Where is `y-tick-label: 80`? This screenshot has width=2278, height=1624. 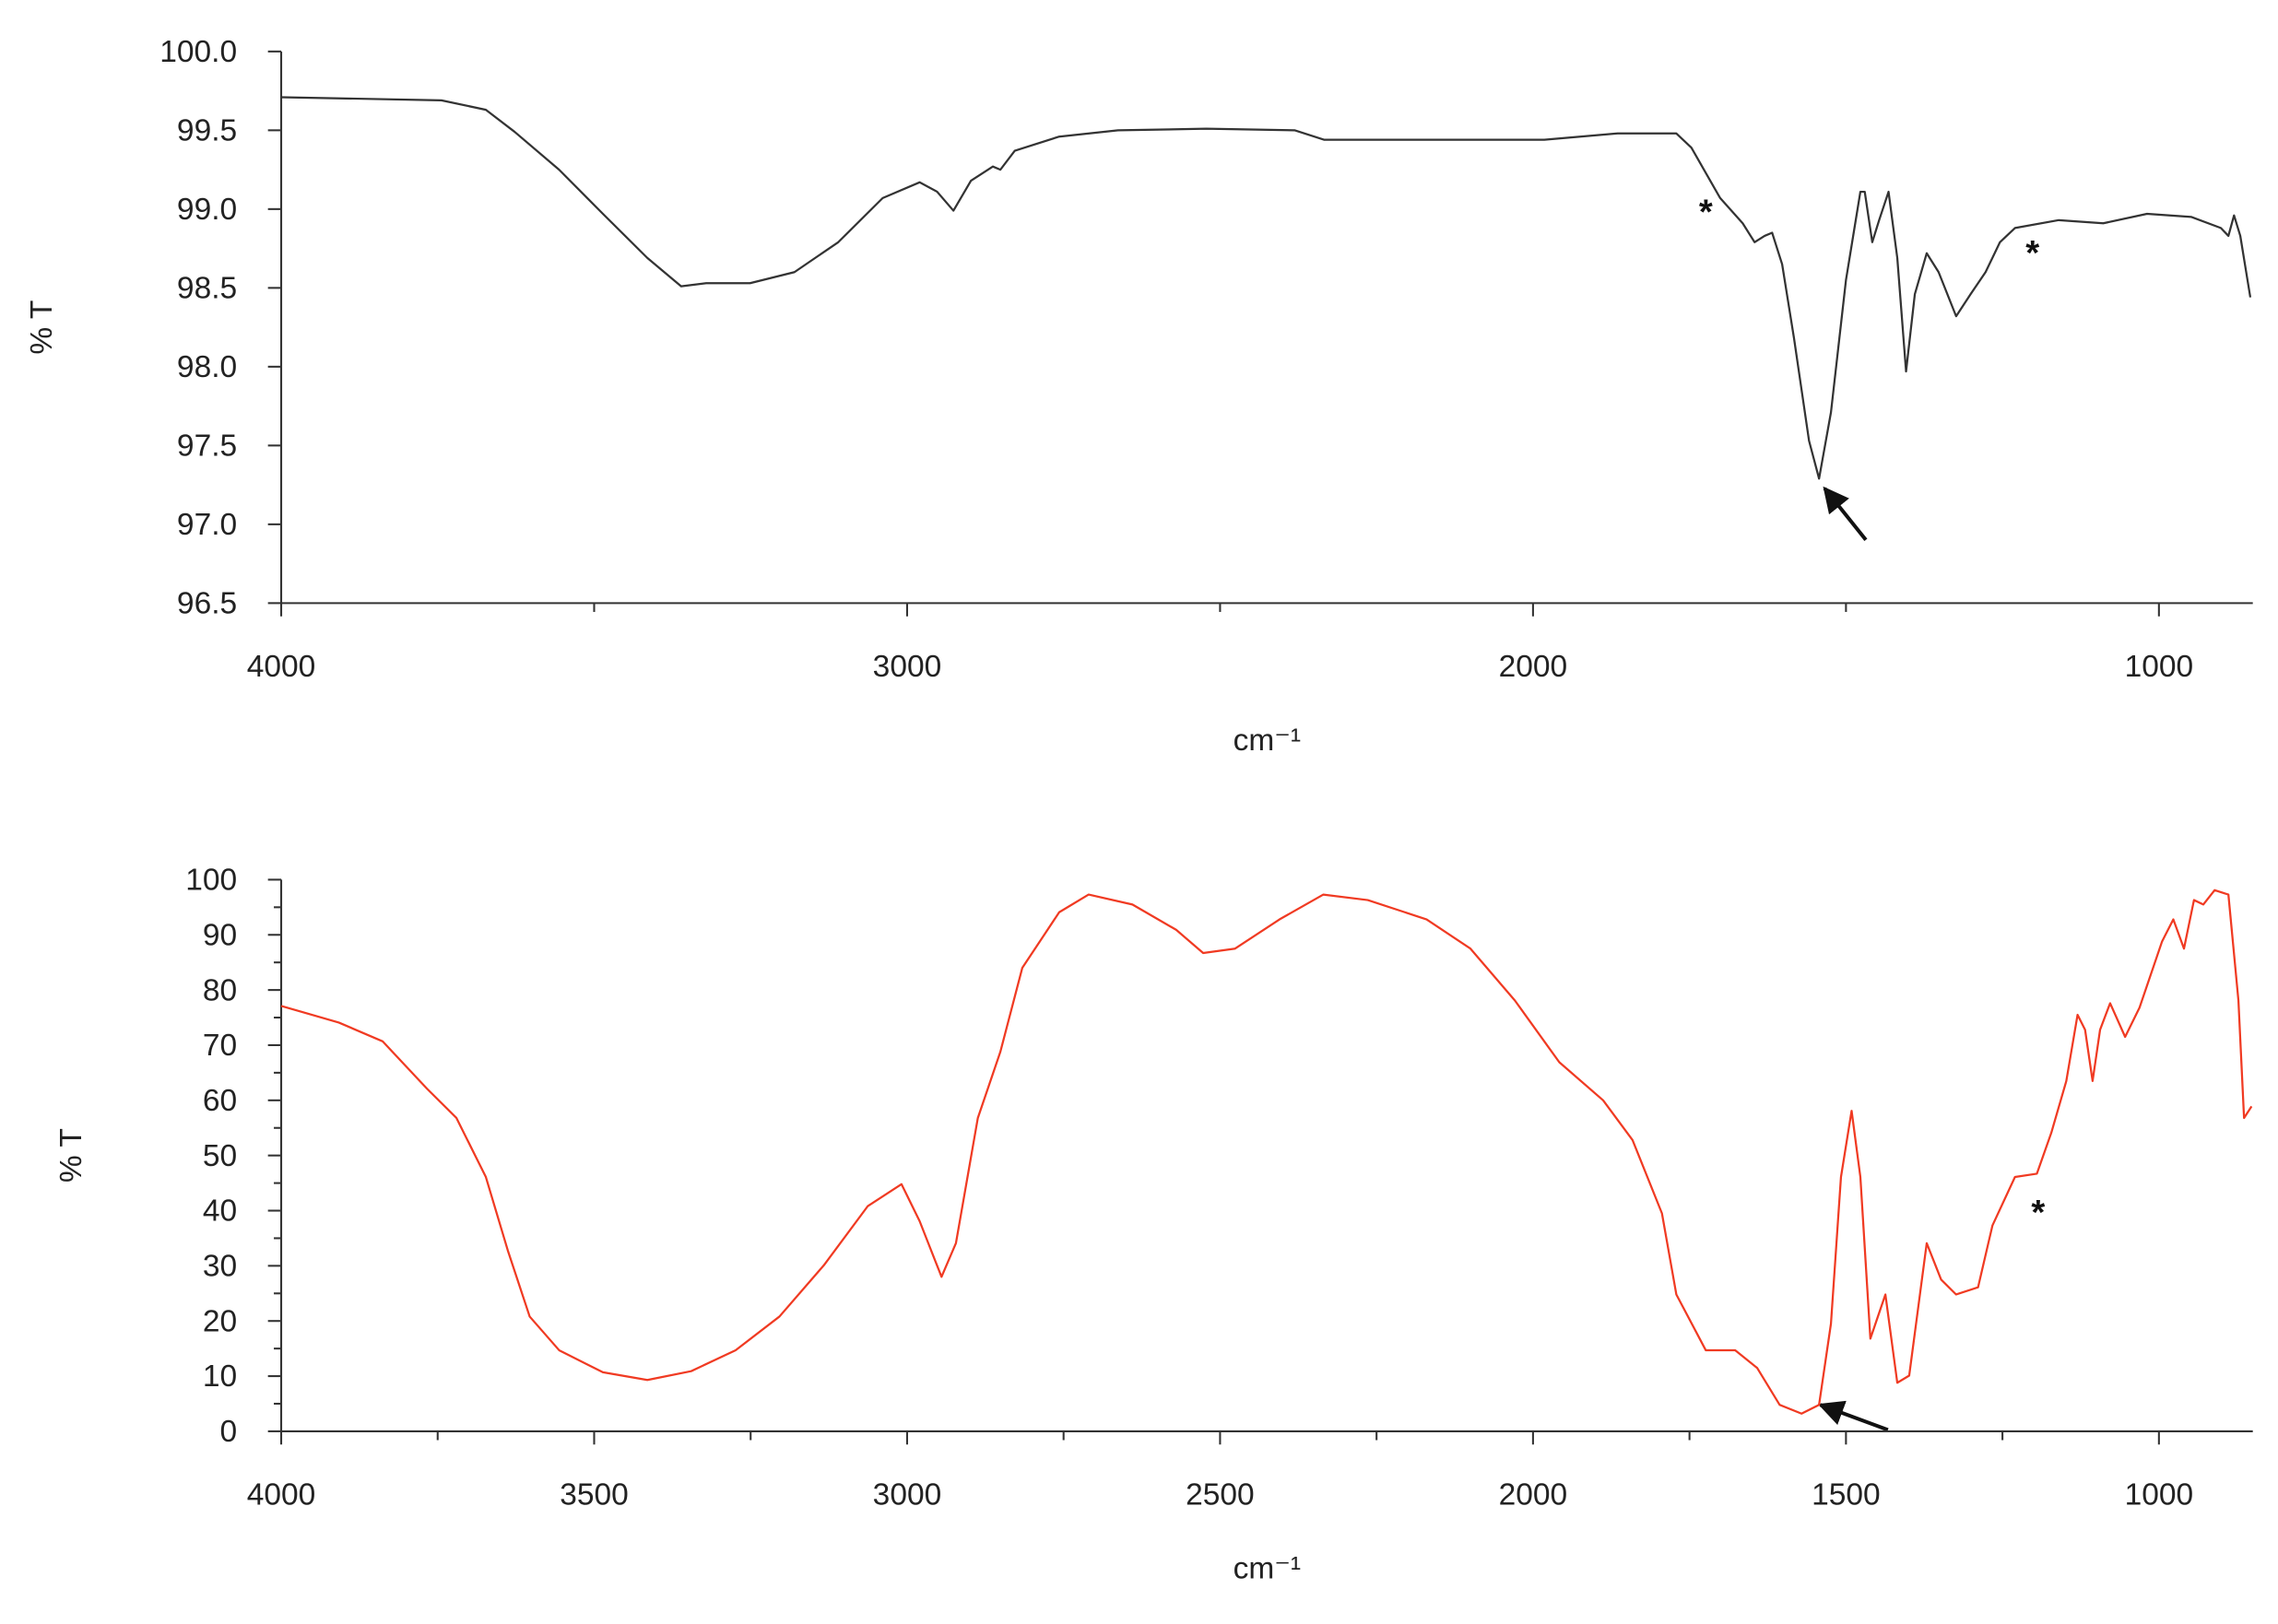 y-tick-label: 80 is located at coordinates (220, 990).